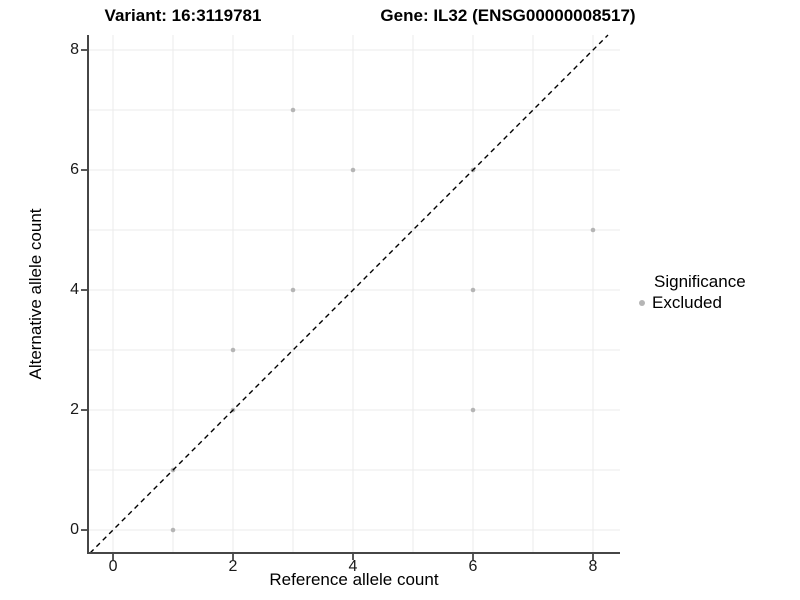 The height and width of the screenshot is (600, 800). What do you see at coordinates (508, 15) in the screenshot?
I see `plot-title-gene: Gene: IL32 (ENSG00000008517)` at bounding box center [508, 15].